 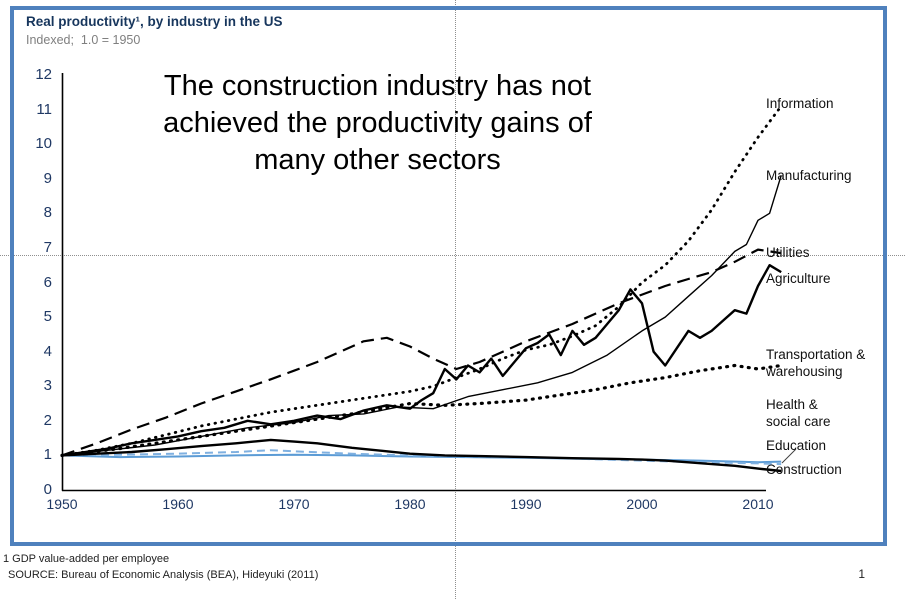 I want to click on annotation-line: many other sectors, so click(x=377, y=160).